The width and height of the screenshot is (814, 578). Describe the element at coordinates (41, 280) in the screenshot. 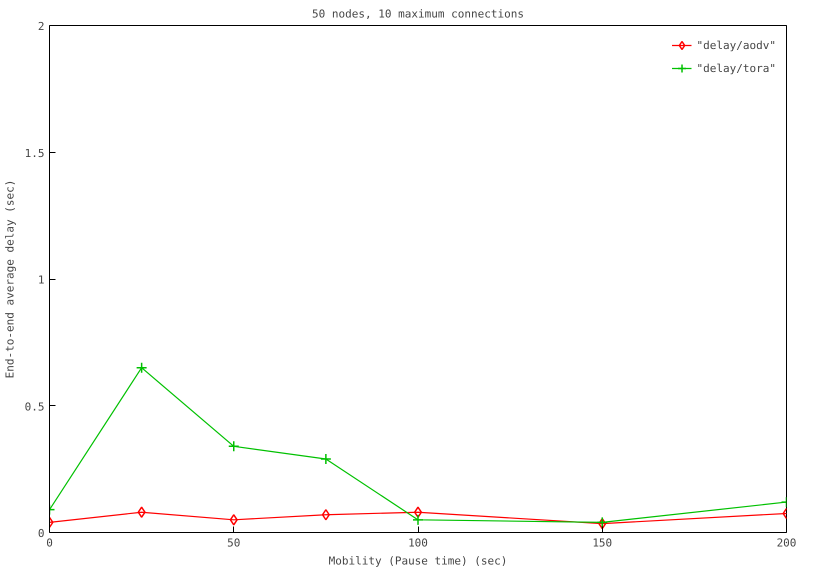

I see `y-tick-label: 1` at that location.